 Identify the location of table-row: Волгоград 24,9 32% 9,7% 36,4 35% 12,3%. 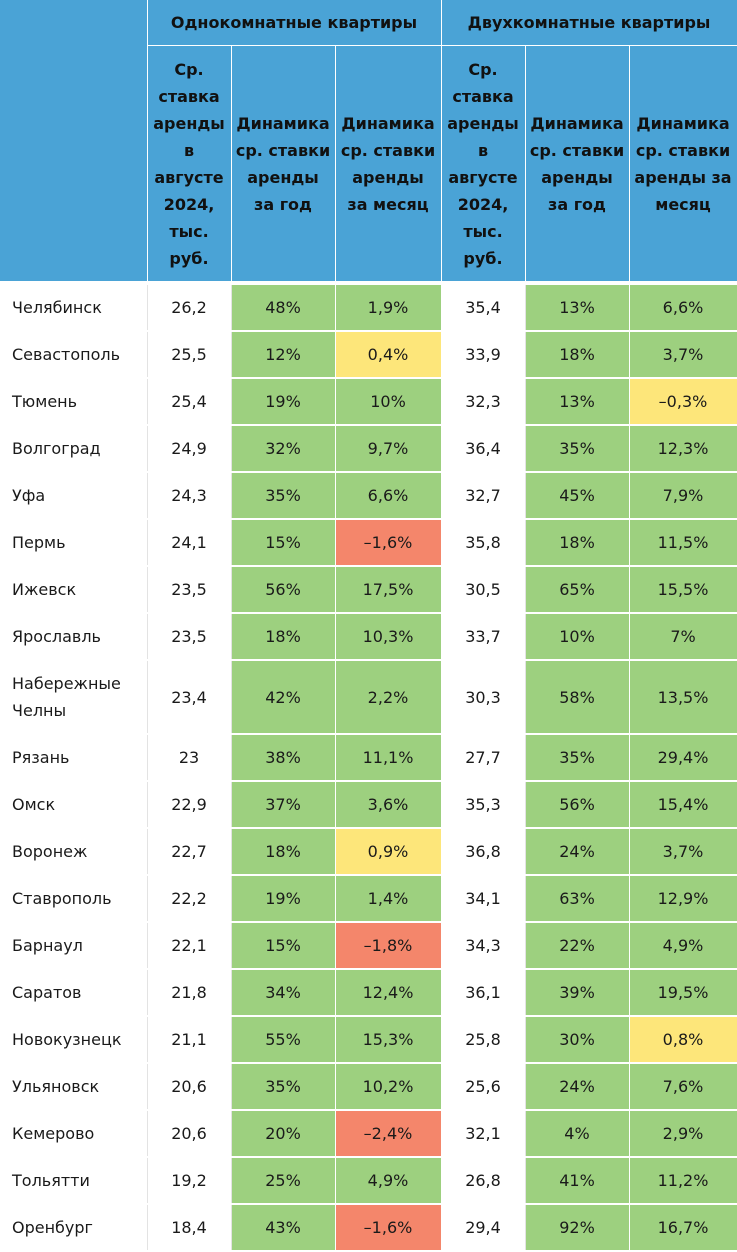
(368, 449).